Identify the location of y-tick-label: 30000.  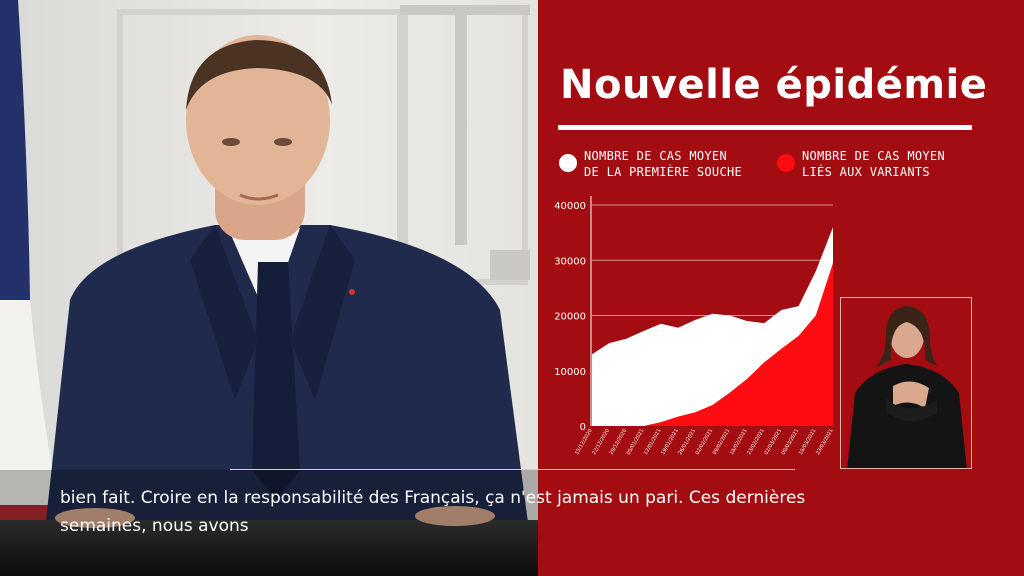
(570, 261).